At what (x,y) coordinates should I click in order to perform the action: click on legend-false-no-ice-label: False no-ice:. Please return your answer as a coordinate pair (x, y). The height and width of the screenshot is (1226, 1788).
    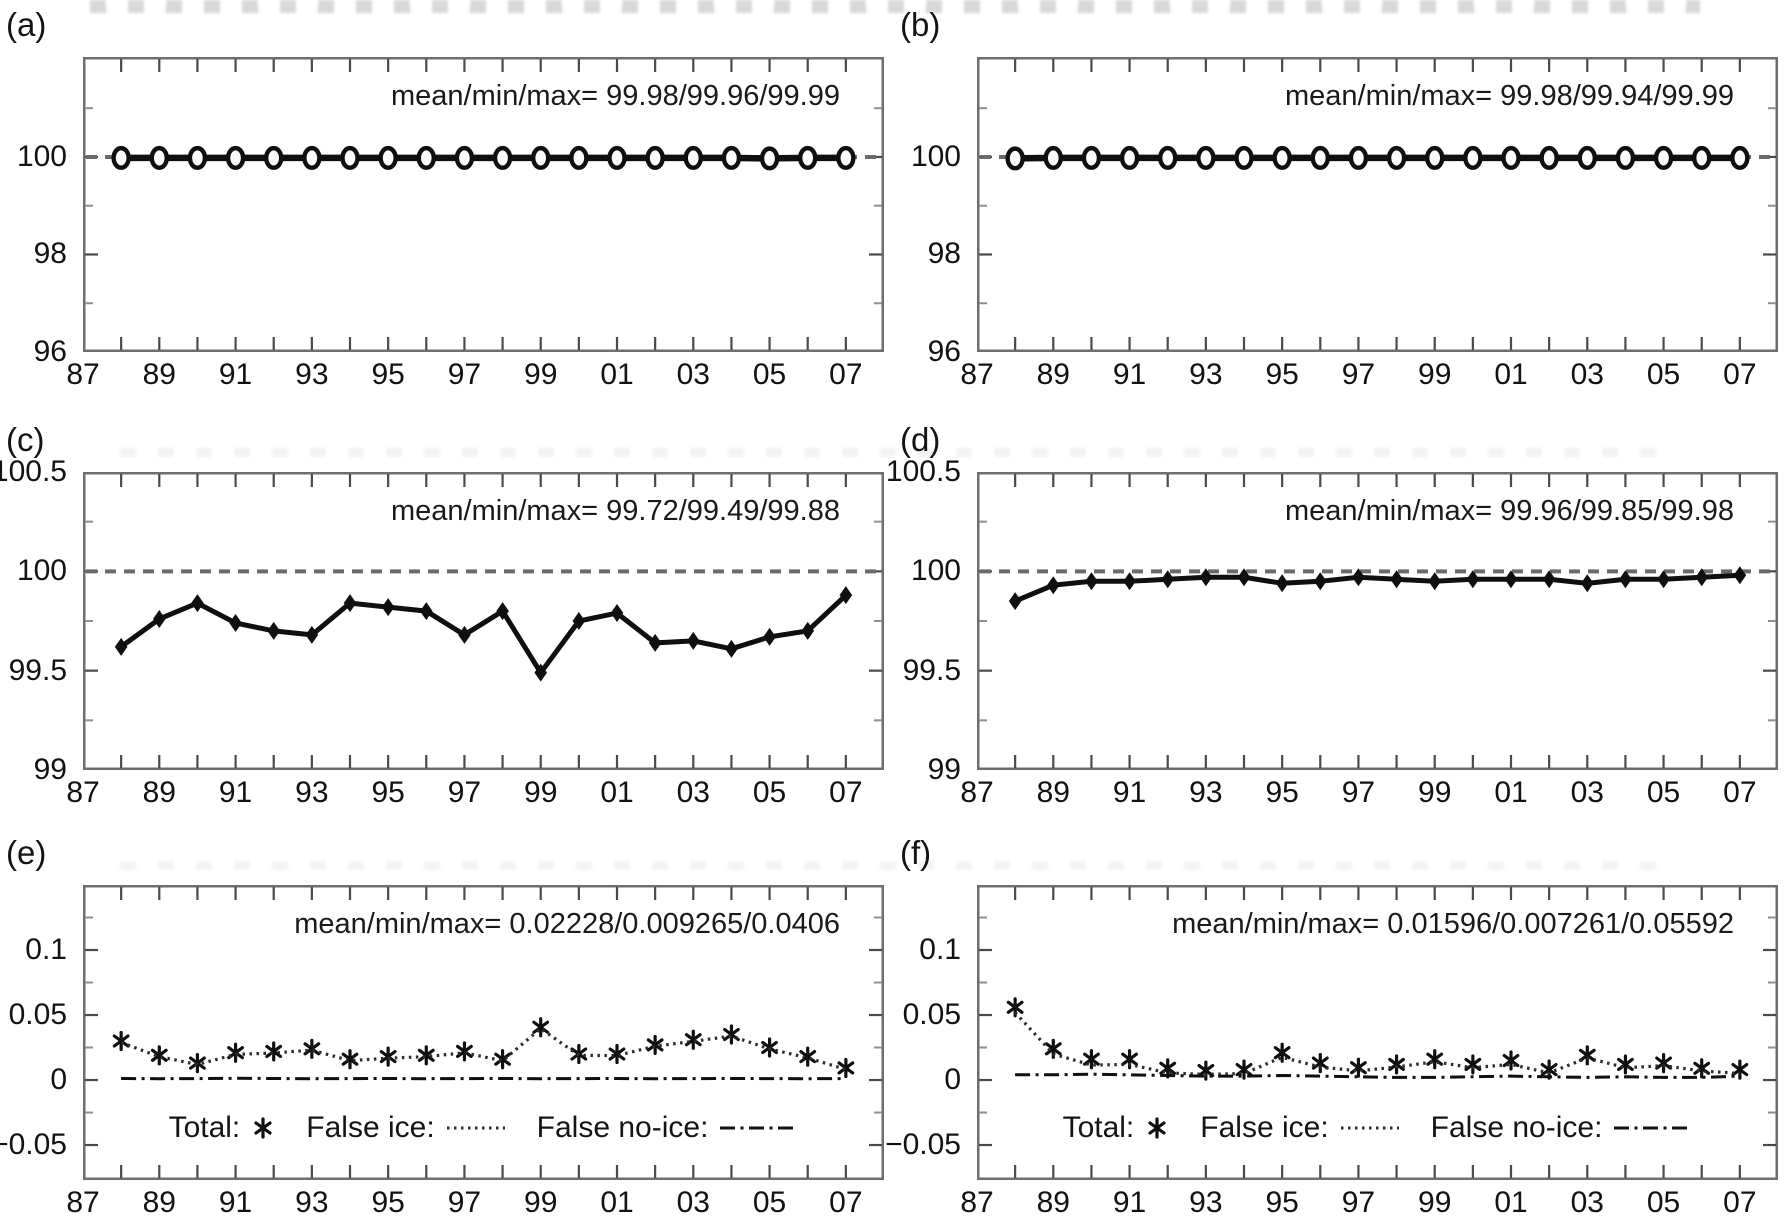
    Looking at the image, I should click on (622, 1127).